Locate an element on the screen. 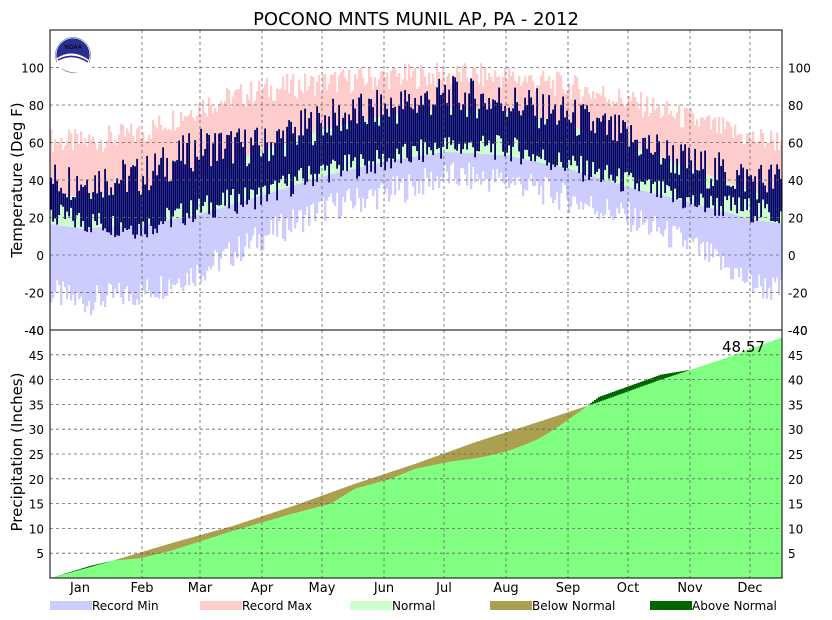  month-label: Apr is located at coordinates (262, 588).